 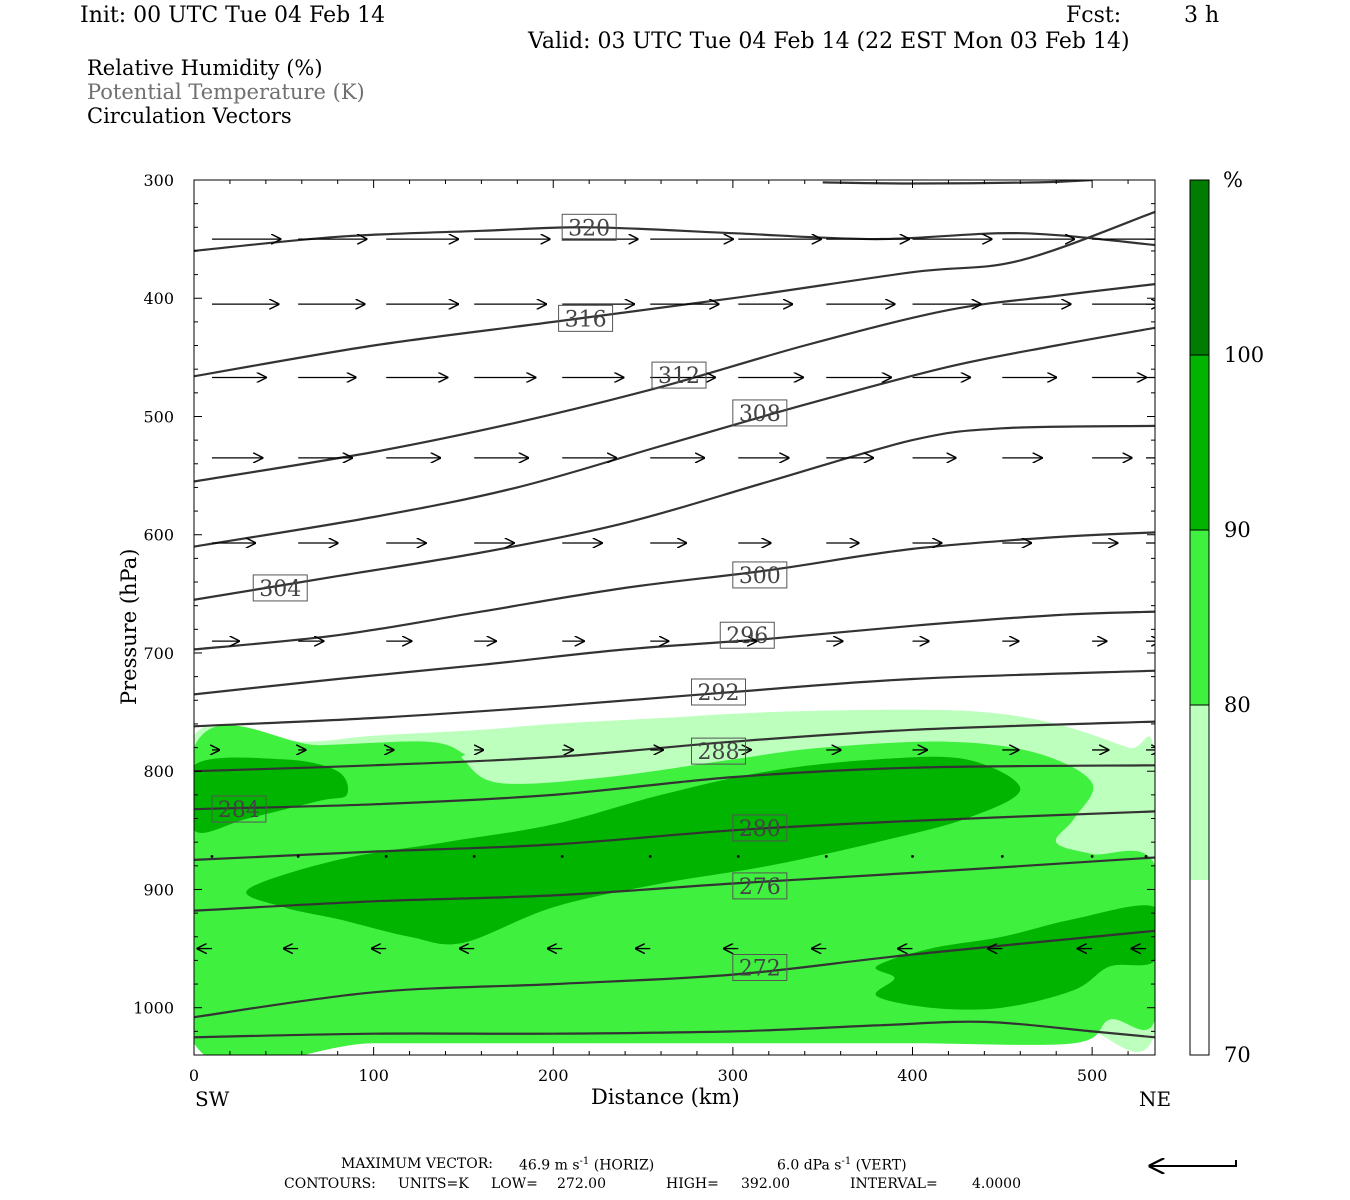 I want to click on theta-label-text-276: 276, so click(x=760, y=887).